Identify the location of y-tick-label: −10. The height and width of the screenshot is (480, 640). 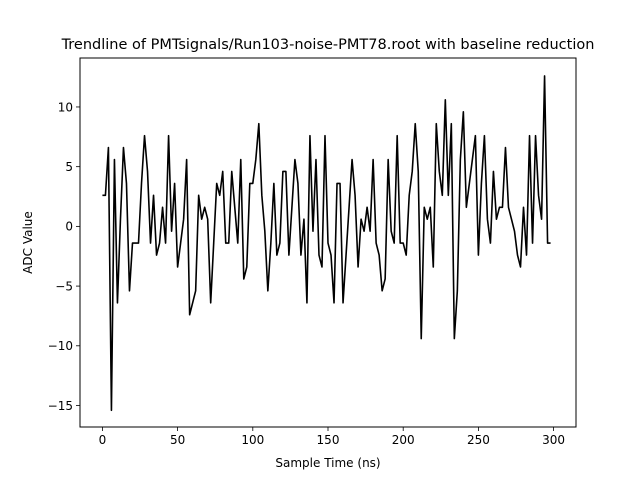
(60, 346).